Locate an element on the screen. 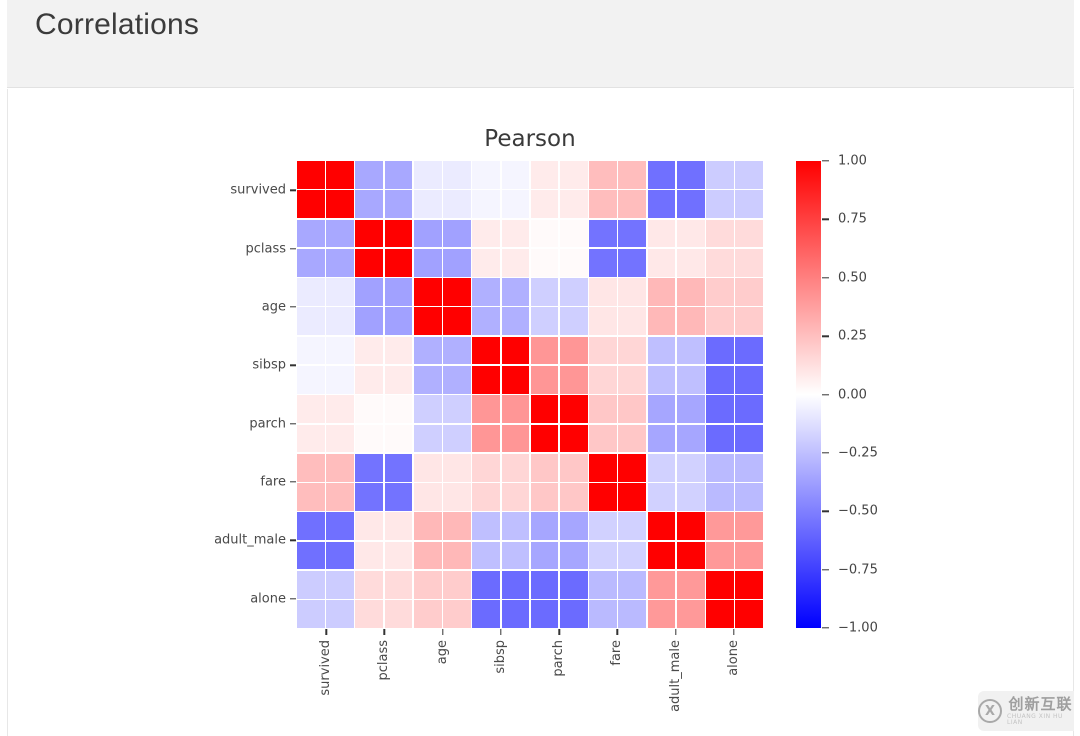 This screenshot has height=736, width=1080. page-title: Correlations is located at coordinates (117, 24).